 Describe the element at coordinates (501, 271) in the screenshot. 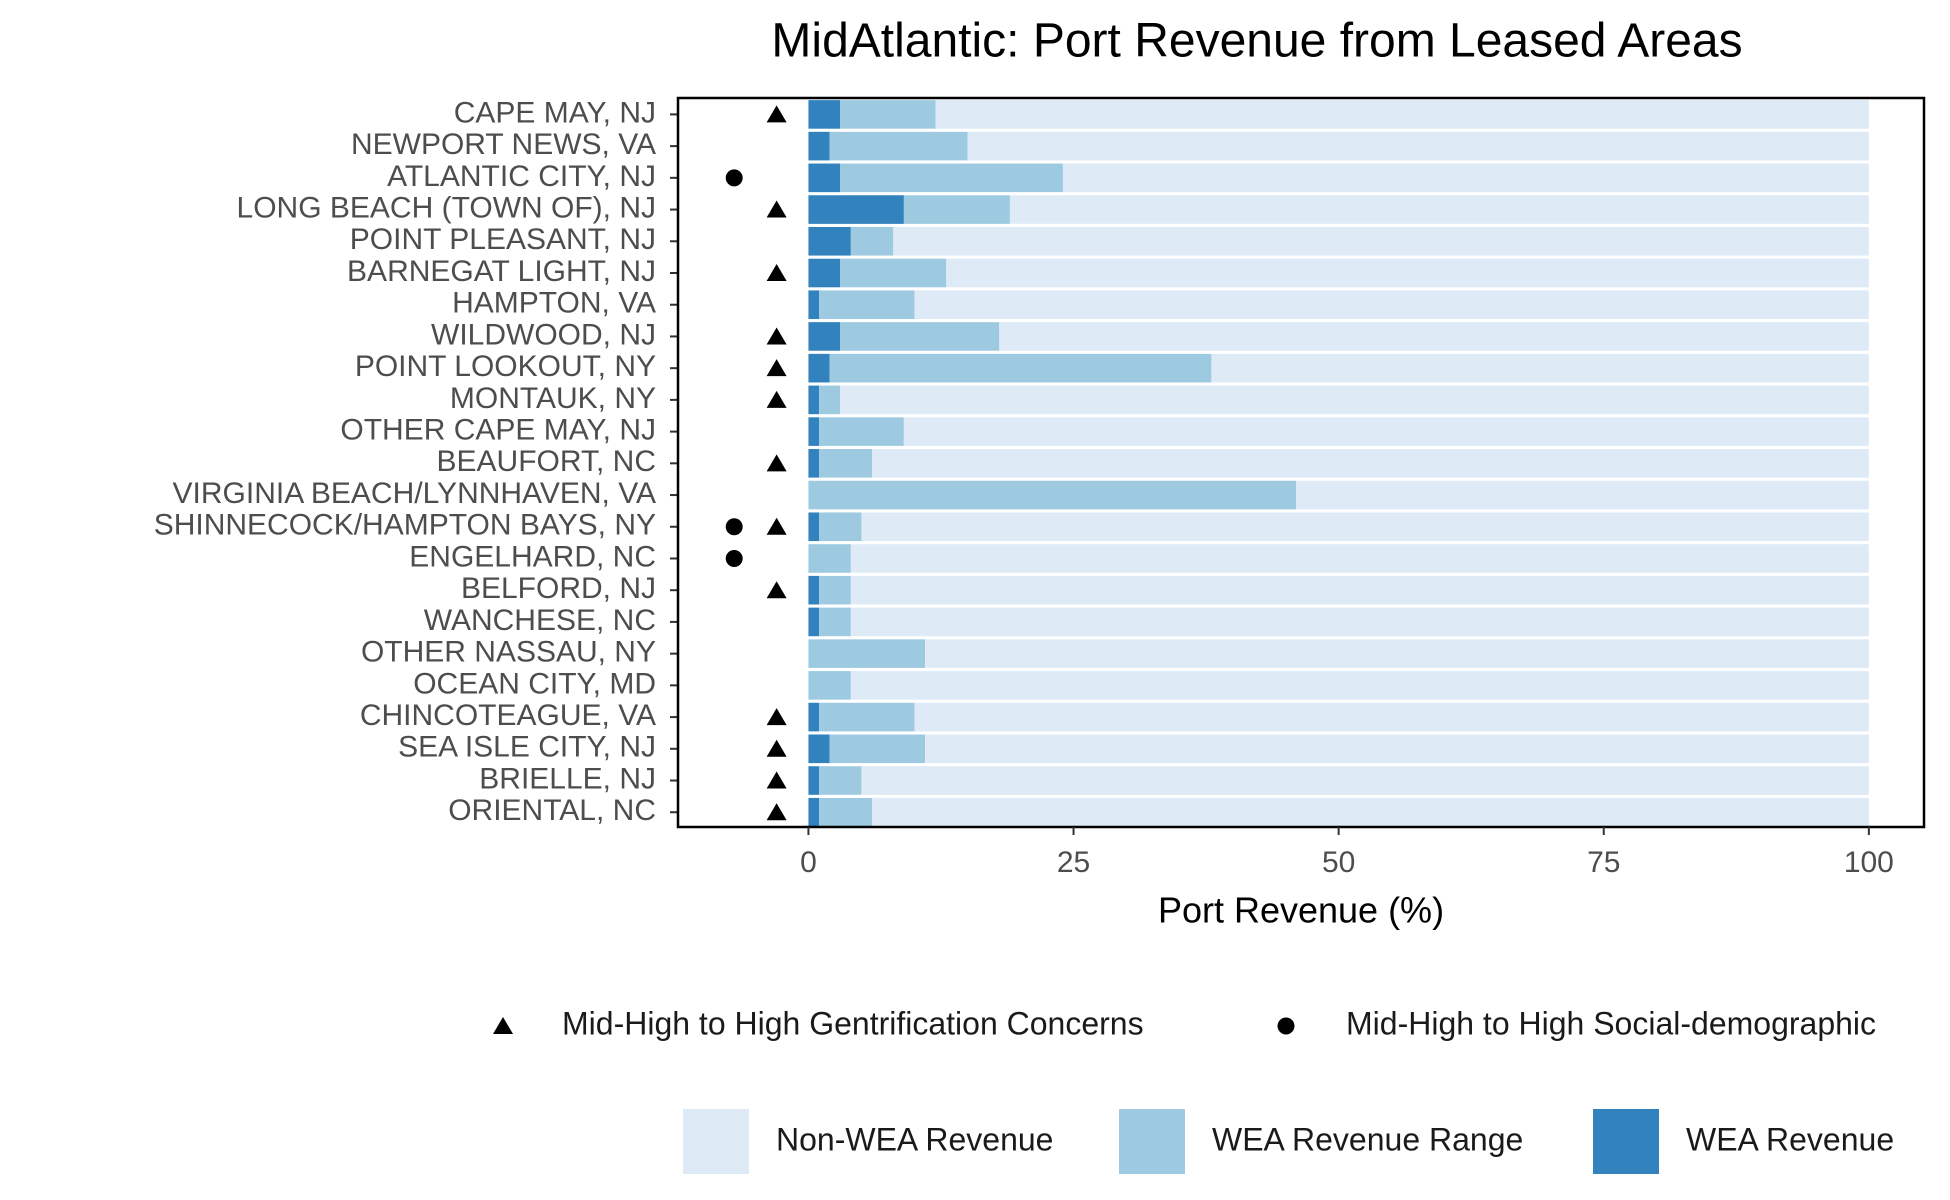

I see `y-tick-label: BARNEGAT LIGHT, NJ` at that location.